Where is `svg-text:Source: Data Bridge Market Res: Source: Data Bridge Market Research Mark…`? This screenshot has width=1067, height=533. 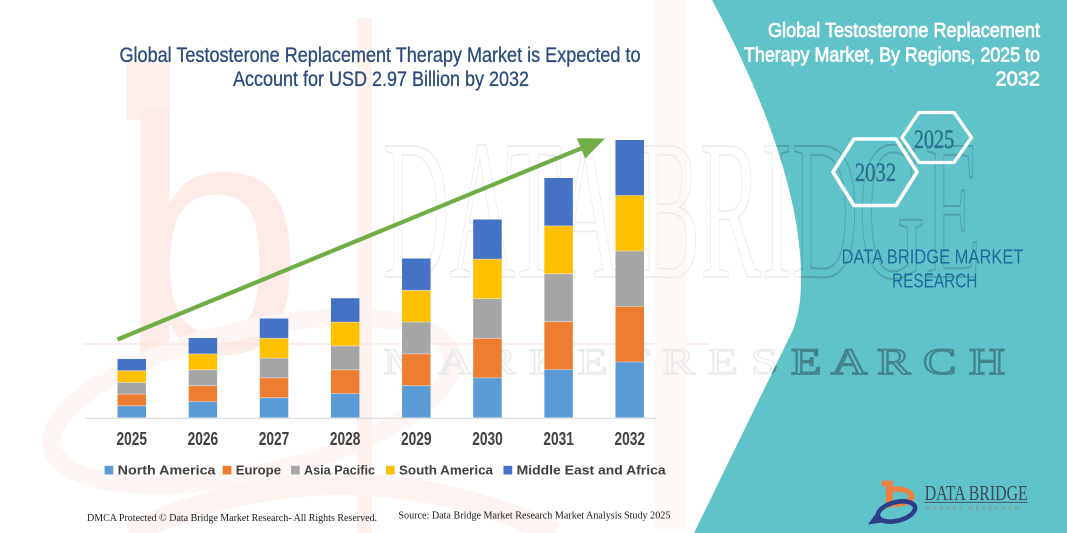 svg-text:Source: Data Bridge Market Res: Source: Data Bridge Market Research Mark… is located at coordinates (534, 516).